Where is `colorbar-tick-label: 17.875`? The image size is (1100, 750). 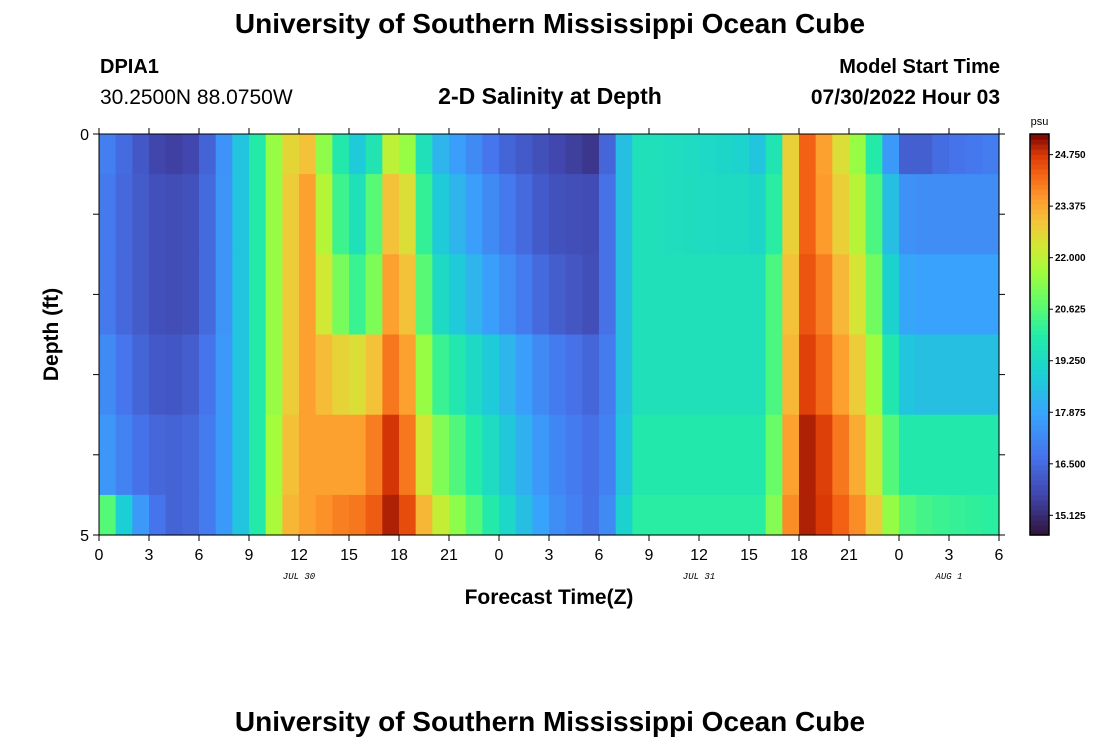
colorbar-tick-label: 17.875 is located at coordinates (1070, 413).